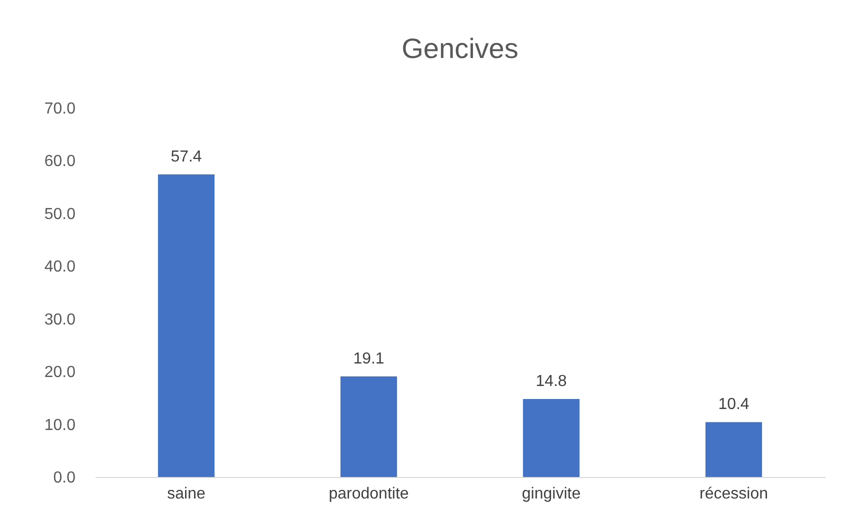 The image size is (841, 525). I want to click on y-tick-label: 60.0, so click(60, 161).